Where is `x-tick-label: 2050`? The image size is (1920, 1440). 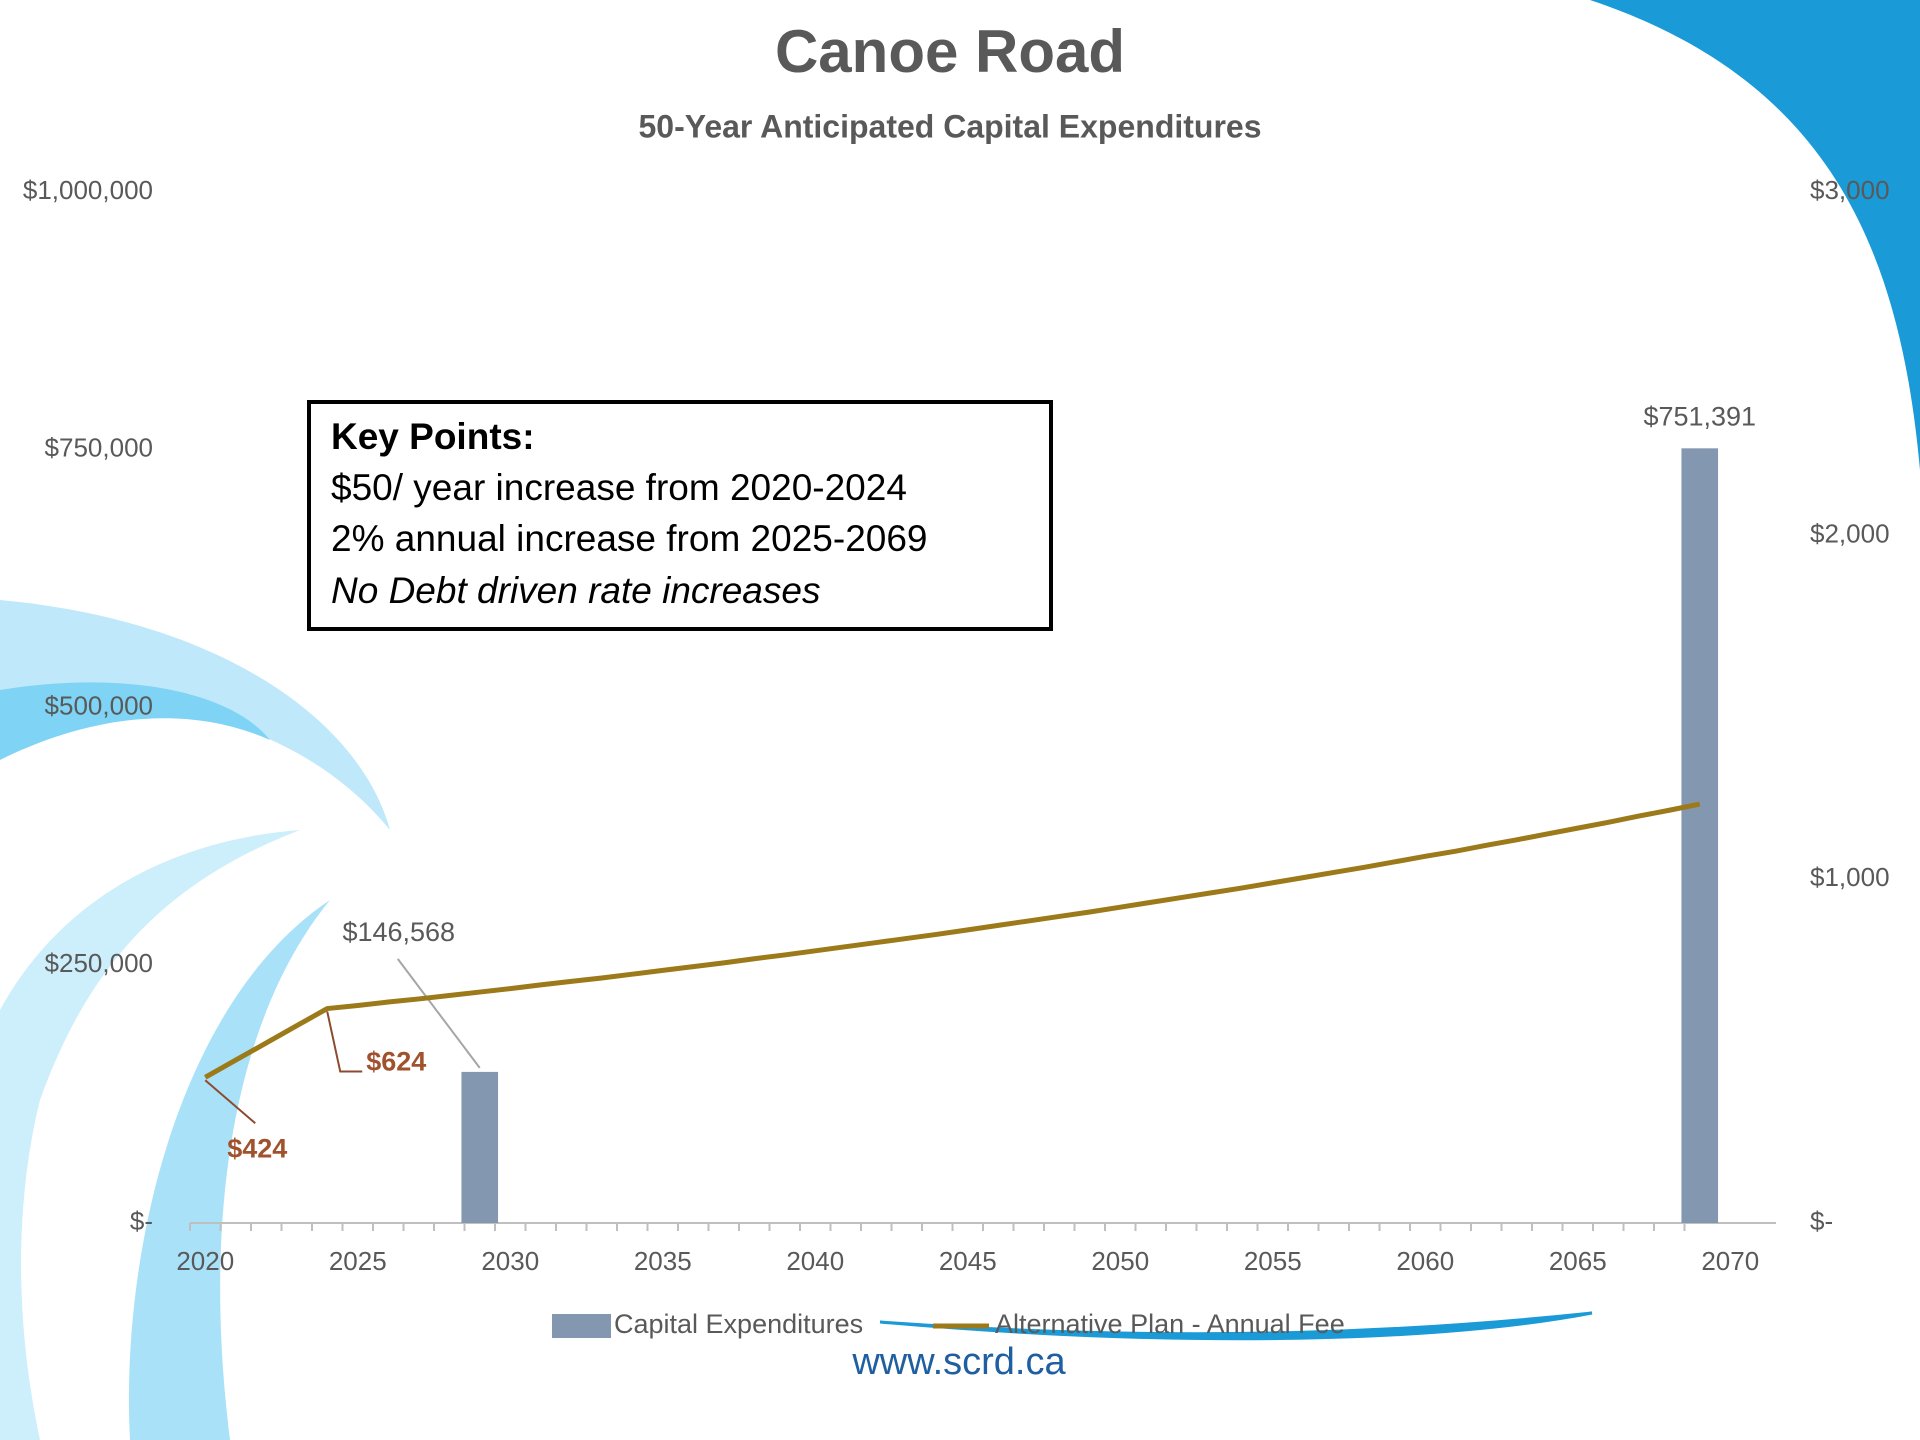 x-tick-label: 2050 is located at coordinates (1120, 1261).